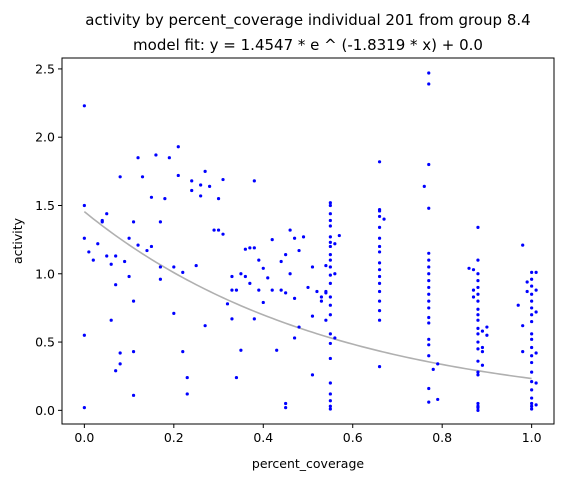 The width and height of the screenshot is (567, 480). Describe the element at coordinates (442, 437) in the screenshot. I see `x-tick-label: 0.8` at that location.